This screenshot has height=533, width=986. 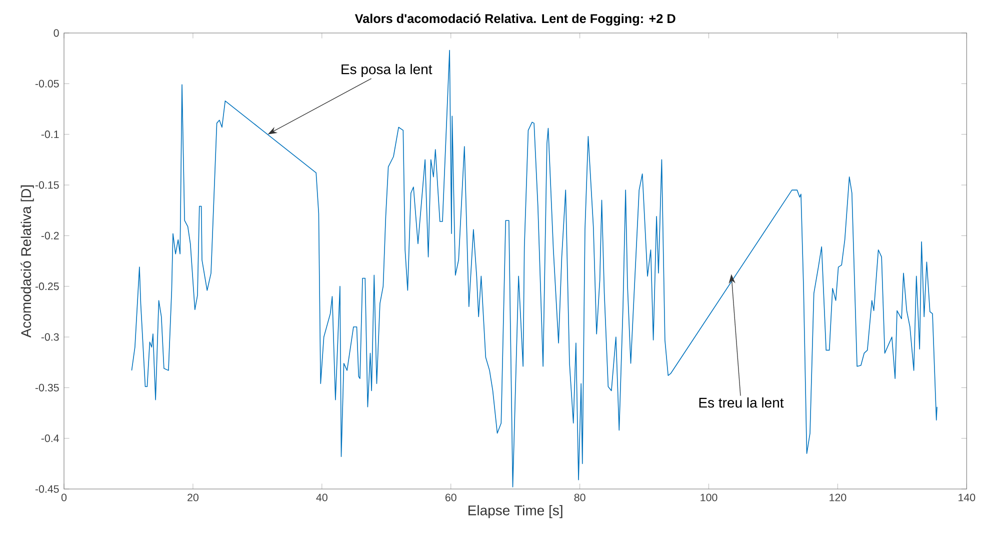 What do you see at coordinates (47, 185) in the screenshot?
I see `y-tick-label: -0.15` at bounding box center [47, 185].